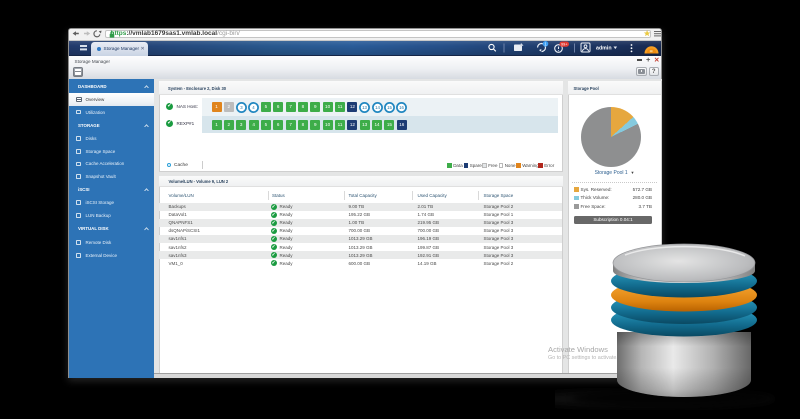 The height and width of the screenshot is (419, 800). Describe the element at coordinates (545, 44) in the screenshot. I see `svg-text: 1` at that location.